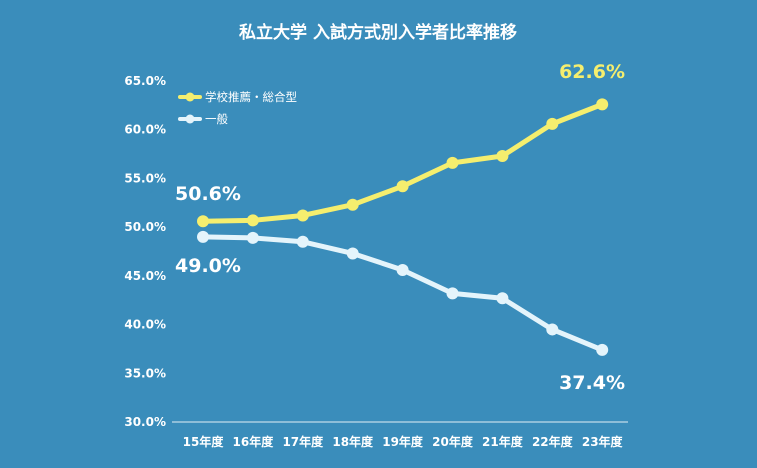 This screenshot has height=468, width=757. What do you see at coordinates (503, 441) in the screenshot?
I see `x-tick-label: 21年度` at bounding box center [503, 441].